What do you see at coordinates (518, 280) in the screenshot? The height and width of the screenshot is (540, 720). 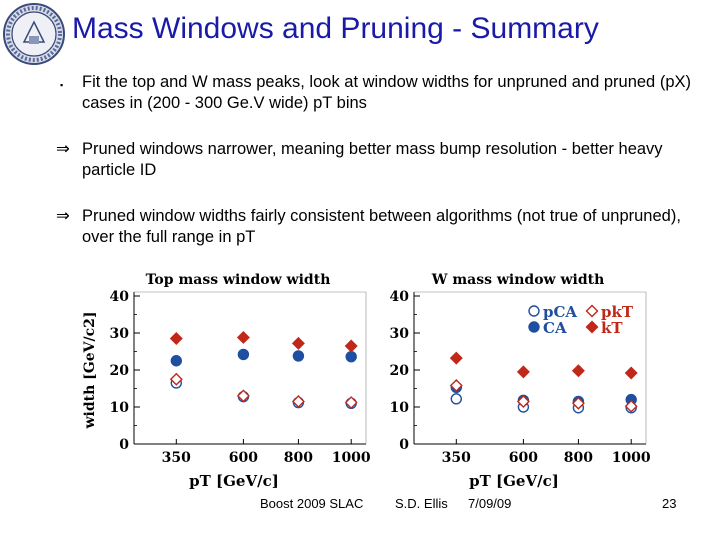 I see `chart-title: W mass window width` at bounding box center [518, 280].